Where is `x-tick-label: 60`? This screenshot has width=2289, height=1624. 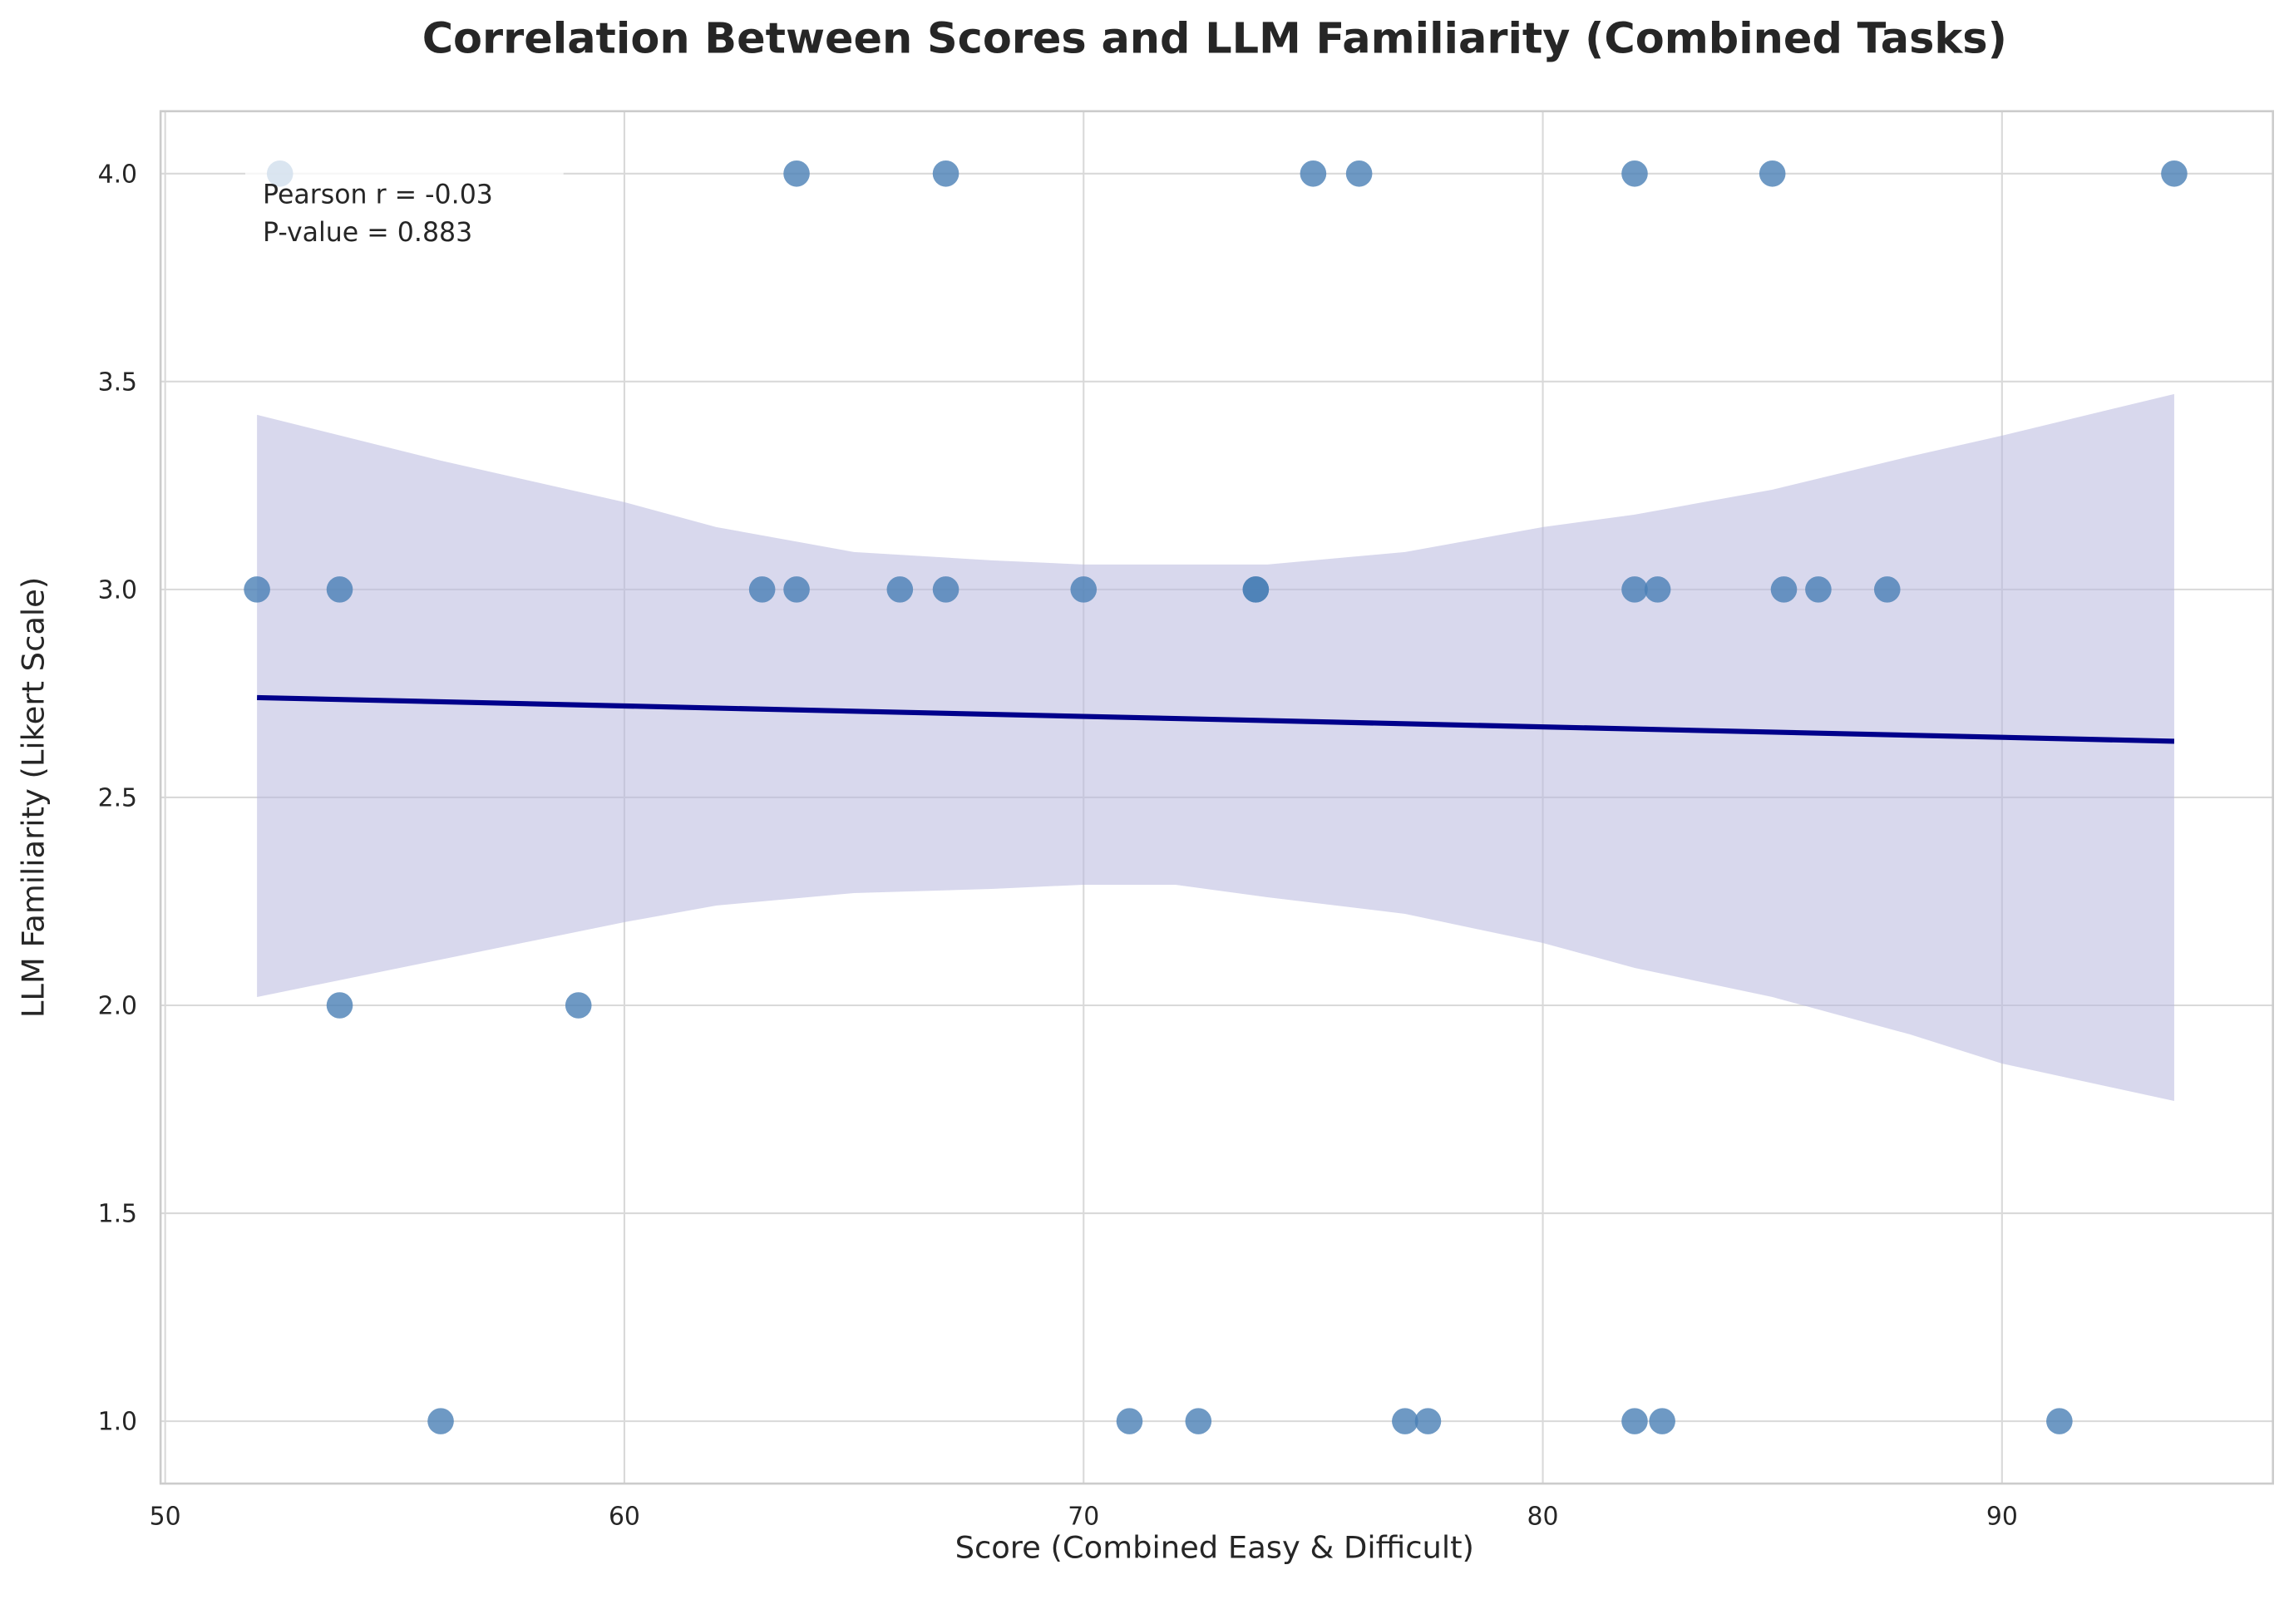 x-tick-label: 60 is located at coordinates (624, 1517).